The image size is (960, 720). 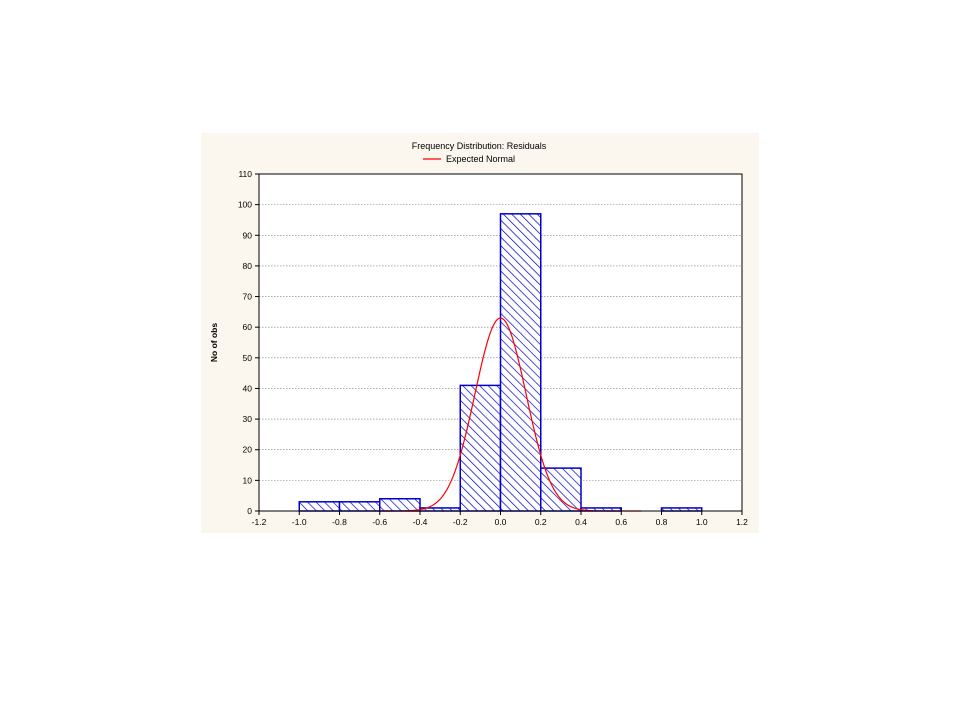 What do you see at coordinates (299, 522) in the screenshot?
I see `x-tick-label: -1.0` at bounding box center [299, 522].